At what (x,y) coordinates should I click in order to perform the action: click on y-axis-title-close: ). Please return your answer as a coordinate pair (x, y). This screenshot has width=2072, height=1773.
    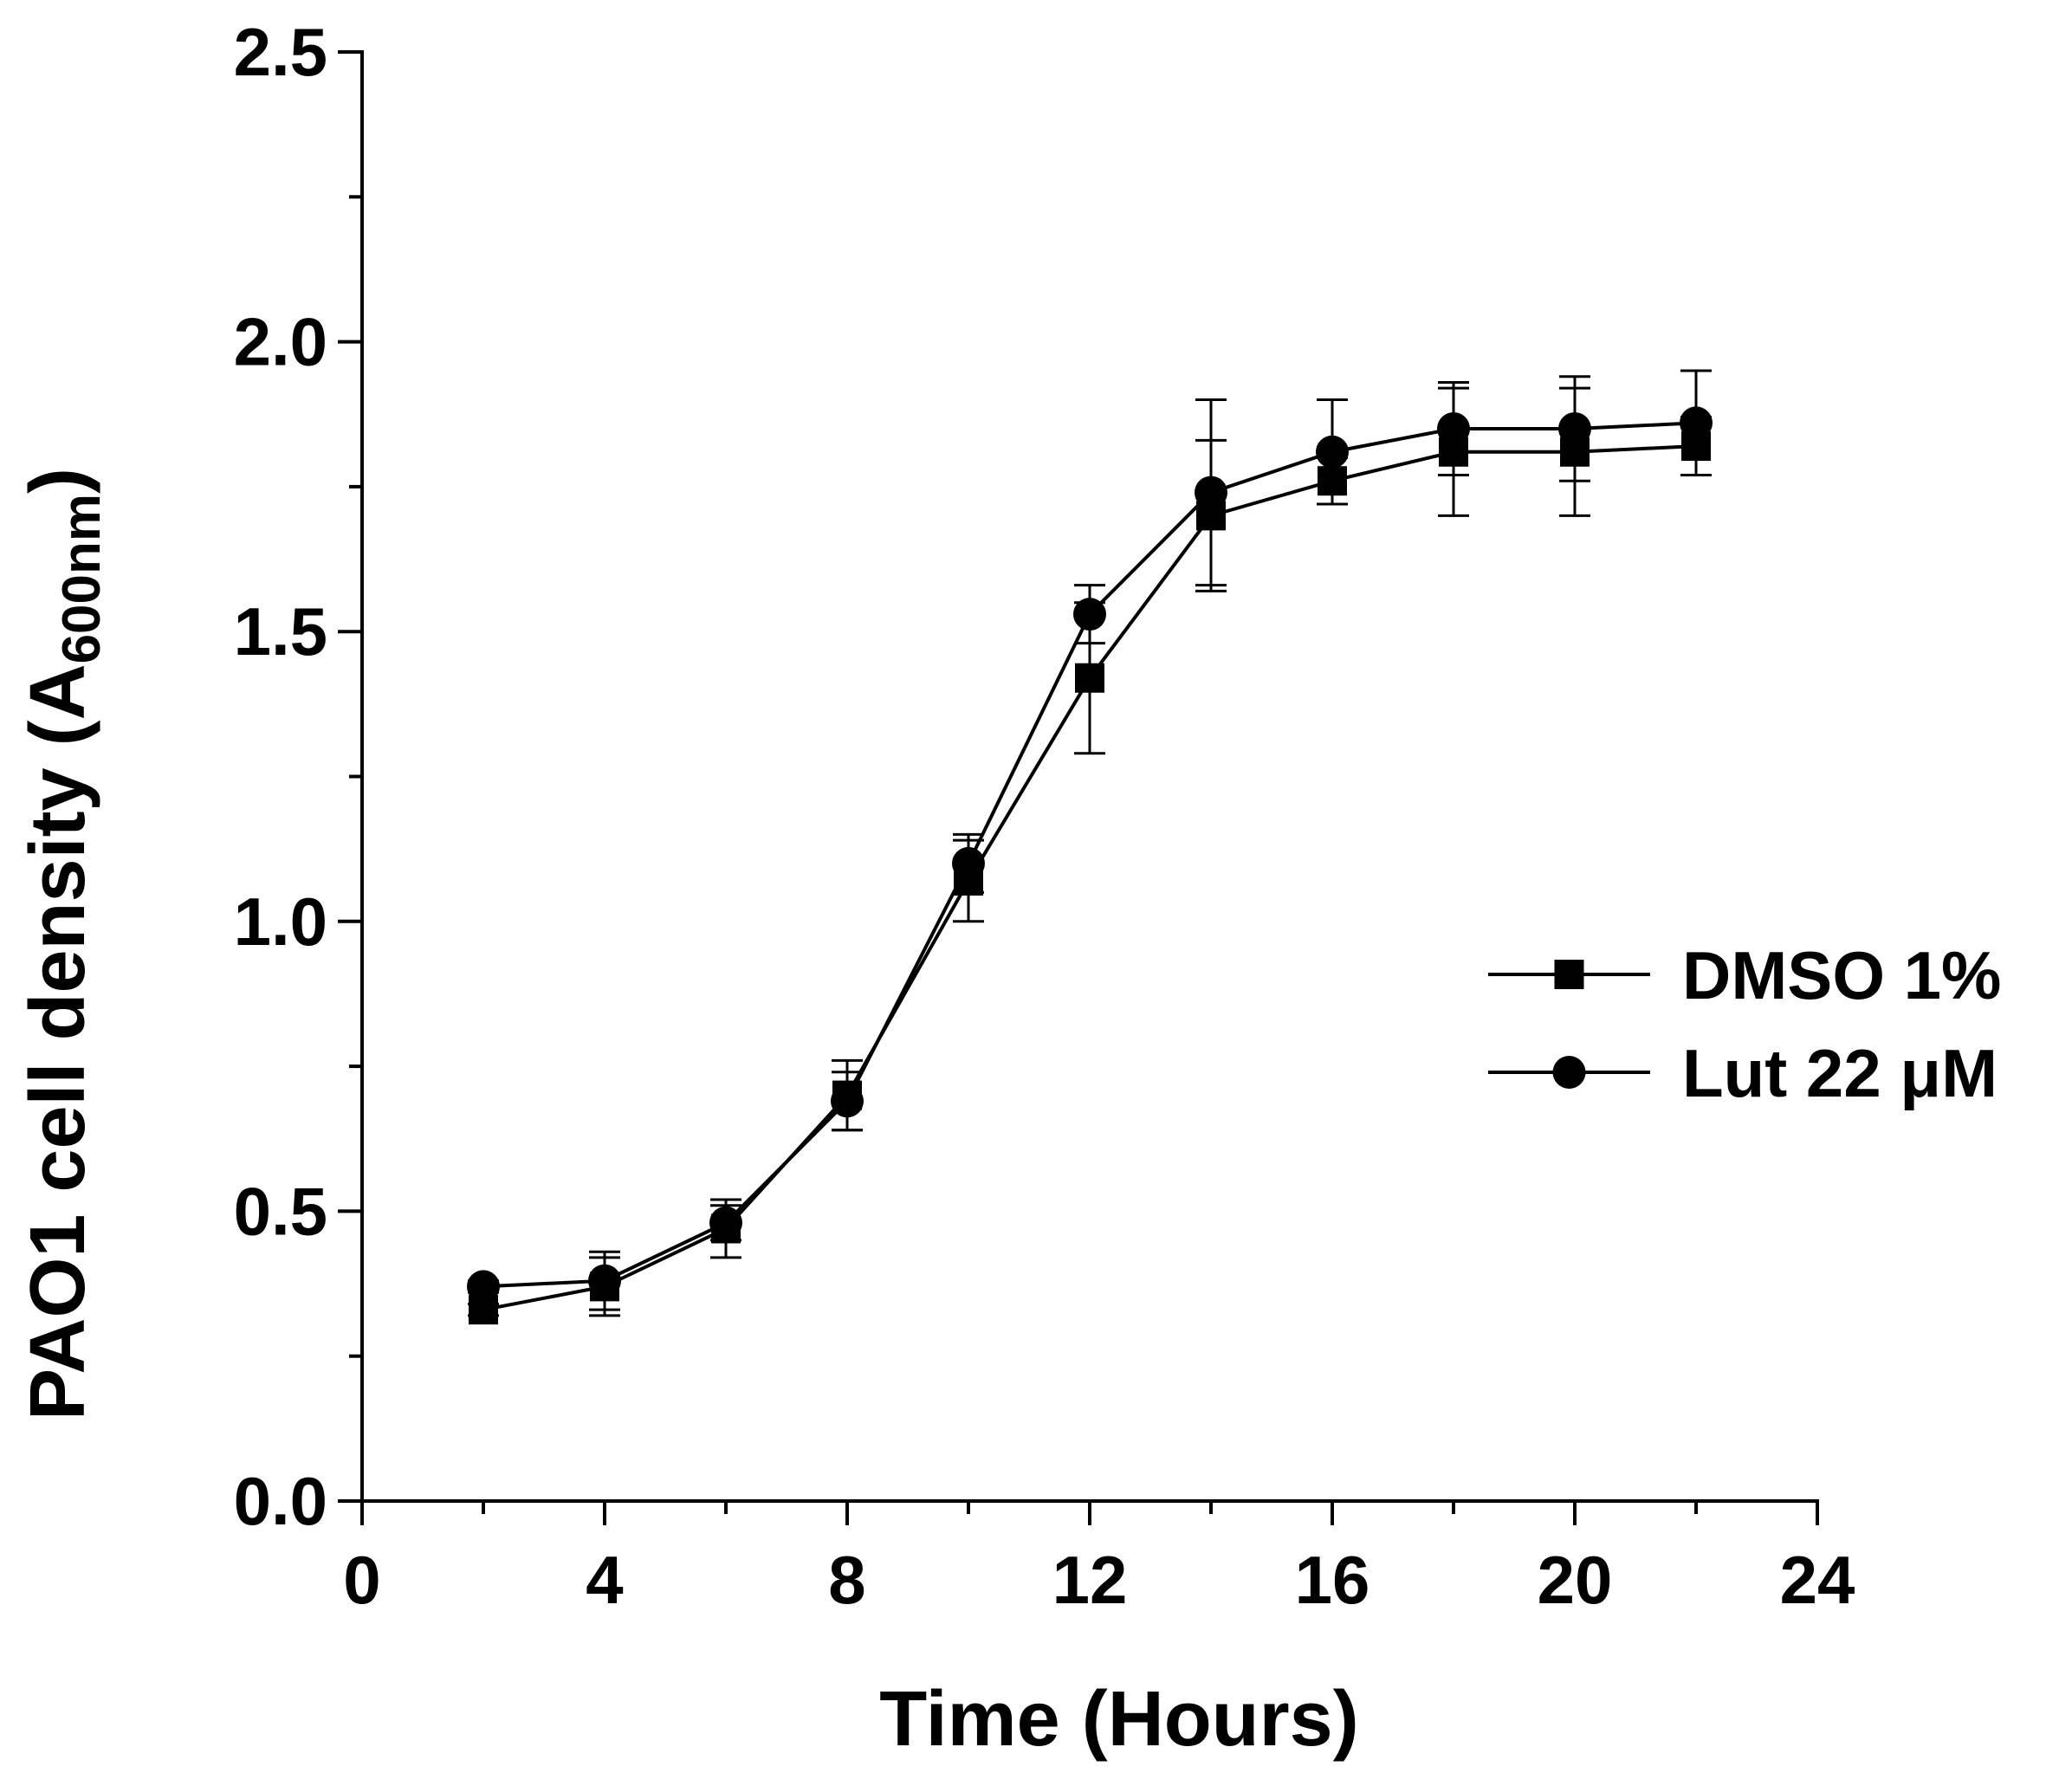
    Looking at the image, I should click on (58, 481).